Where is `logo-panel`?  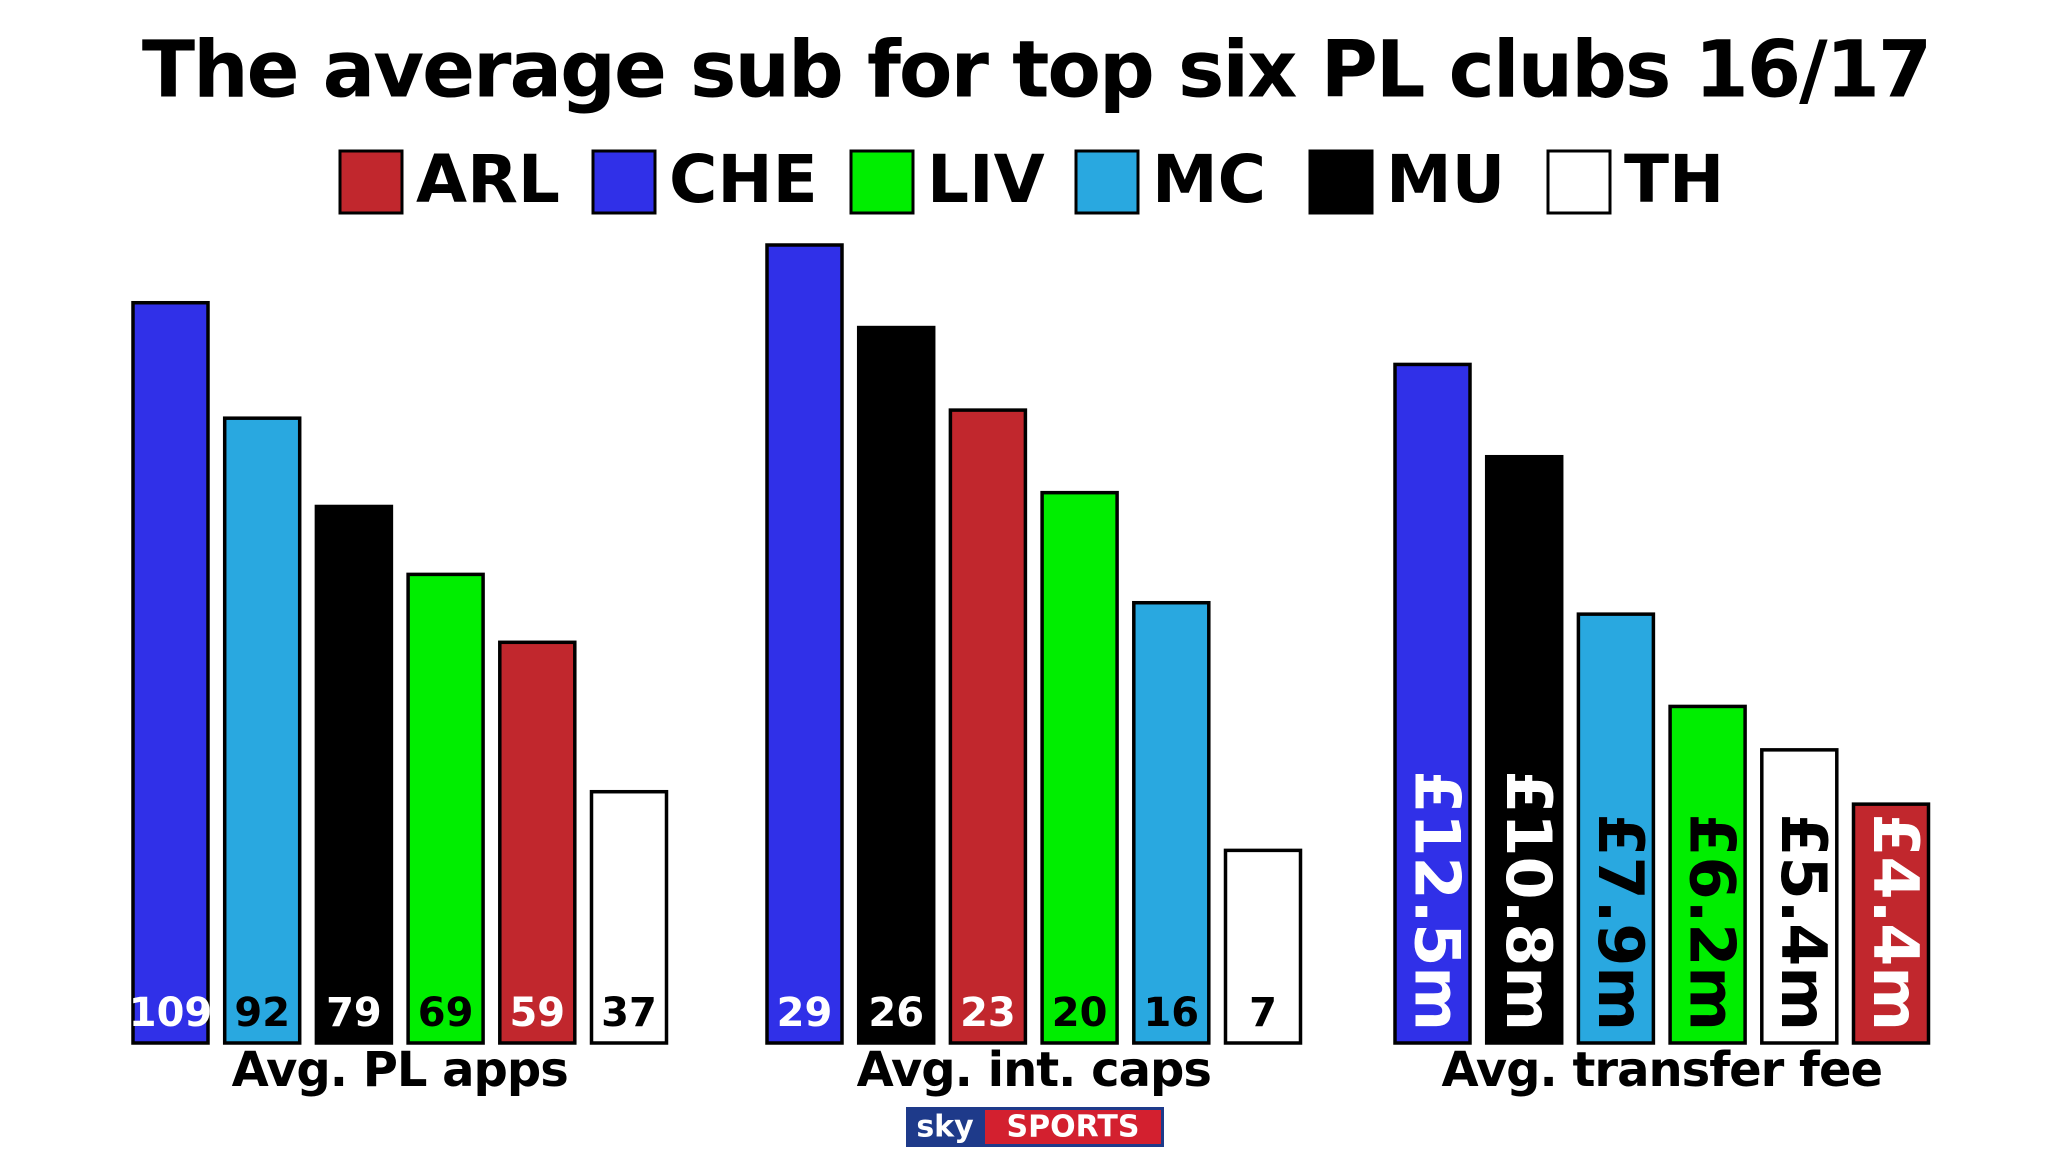
logo-panel is located at coordinates (1073, 1127).